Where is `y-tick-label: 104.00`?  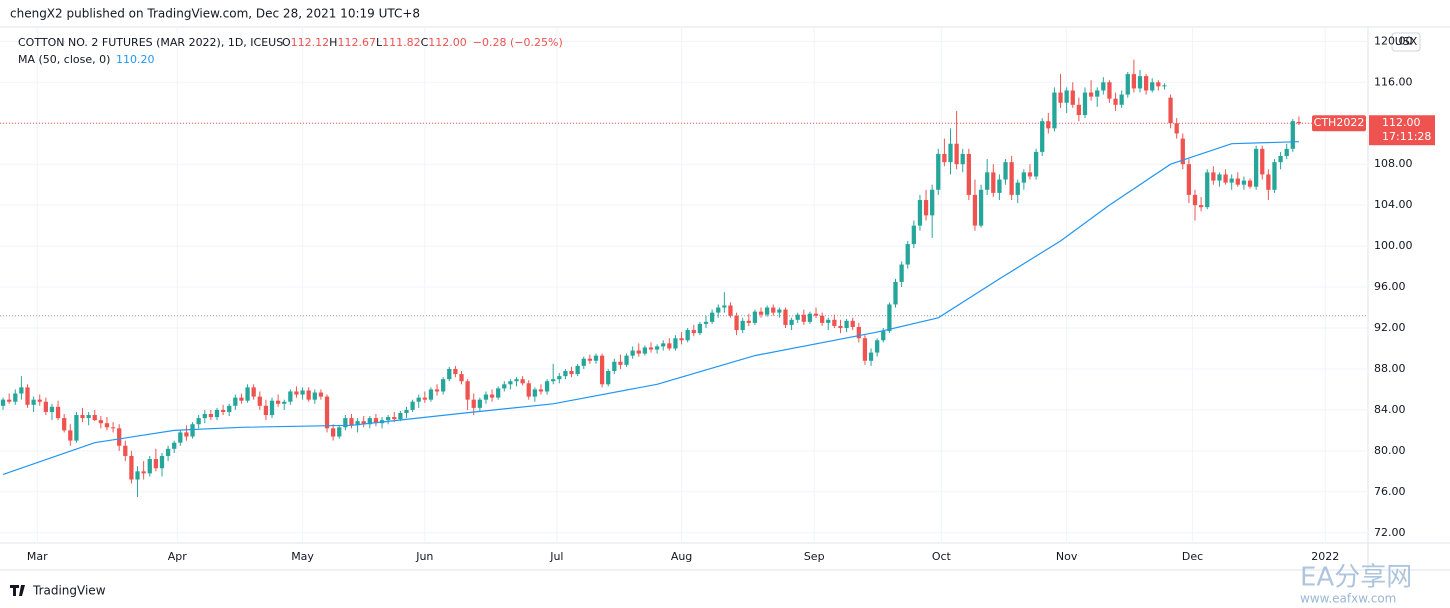 y-tick-label: 104.00 is located at coordinates (1393, 204).